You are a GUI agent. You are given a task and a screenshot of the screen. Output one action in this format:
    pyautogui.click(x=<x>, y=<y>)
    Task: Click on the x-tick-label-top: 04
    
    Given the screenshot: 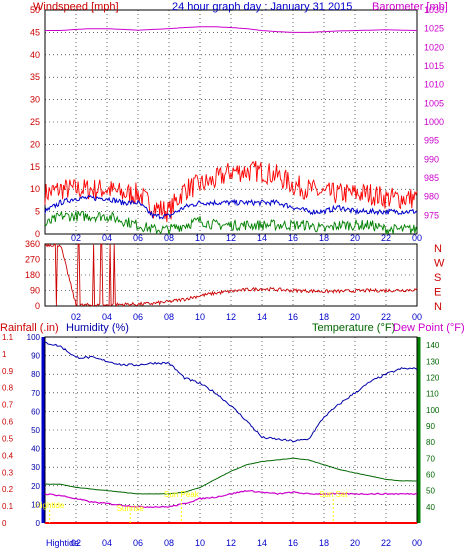 What is the action you would take?
    pyautogui.click(x=107, y=238)
    